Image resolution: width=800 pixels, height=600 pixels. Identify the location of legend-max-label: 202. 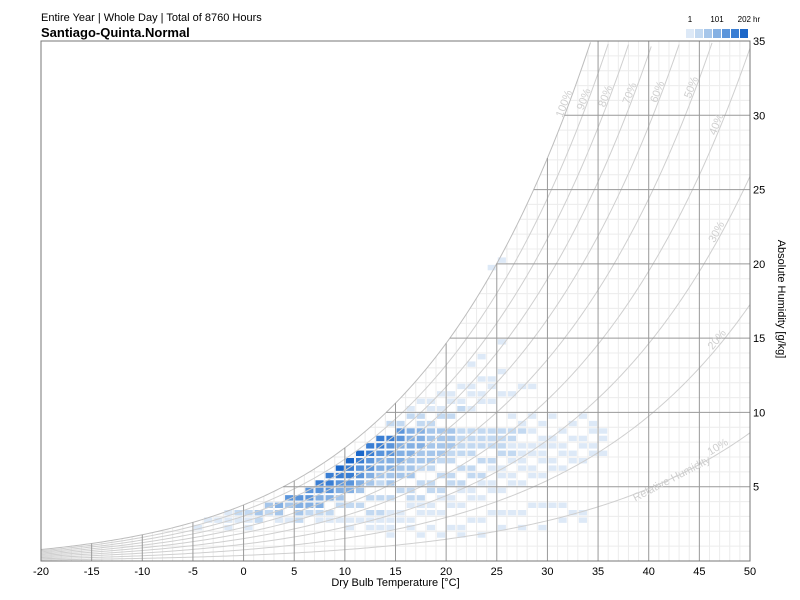
(745, 19).